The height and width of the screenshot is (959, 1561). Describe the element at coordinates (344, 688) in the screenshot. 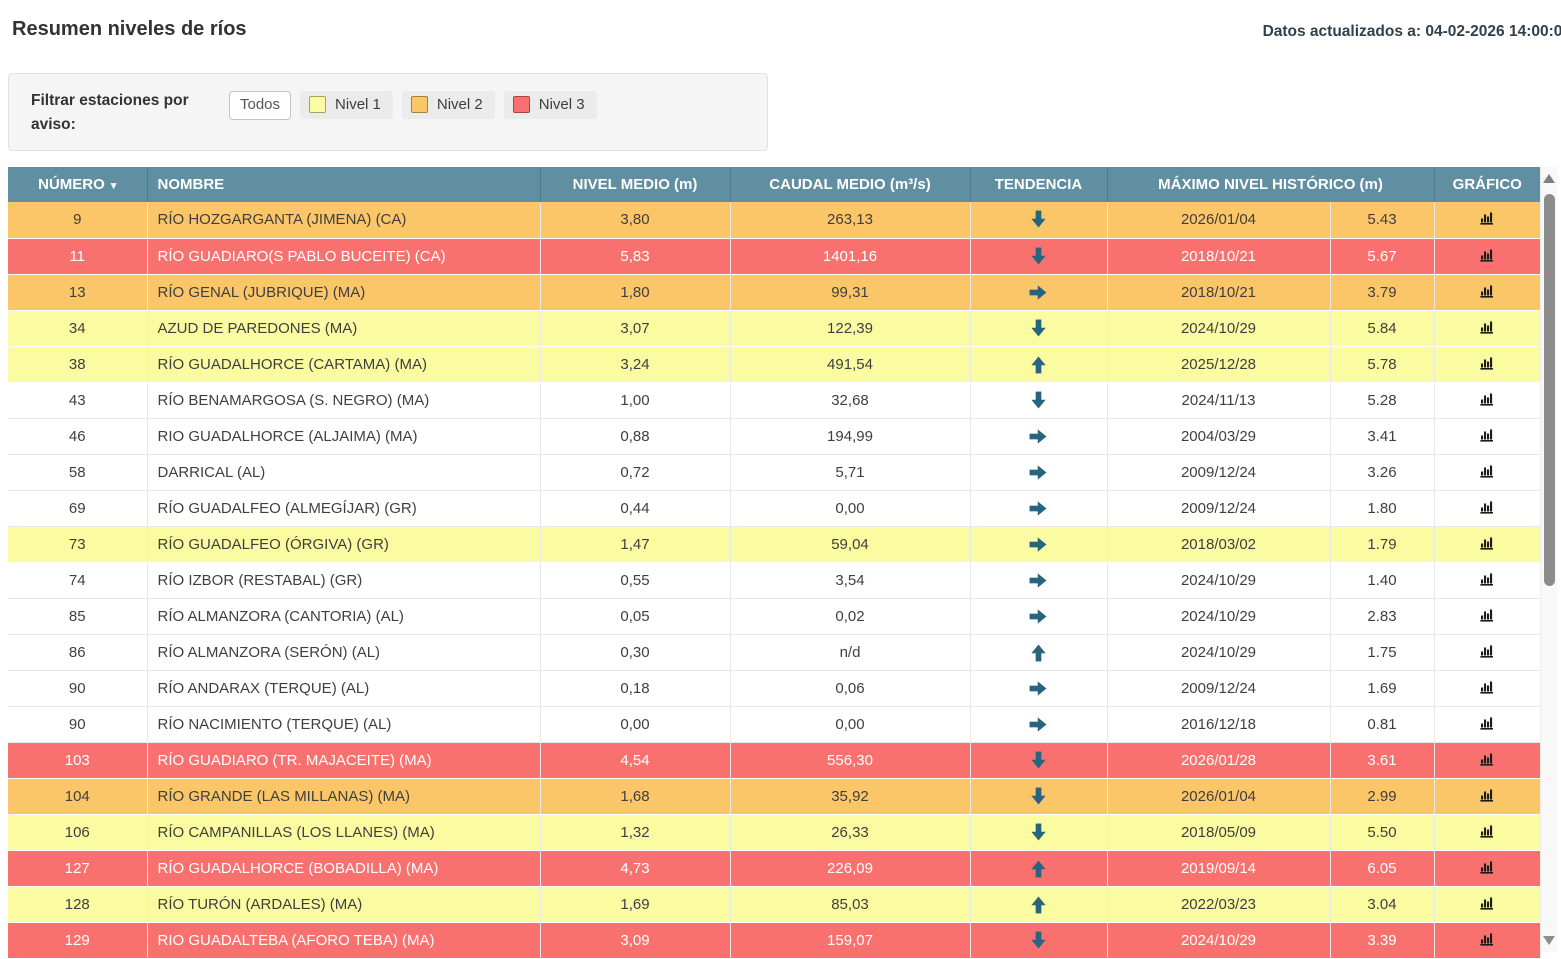

I see `cell-nombre: RÍO ANDARAX (TERQUE) (AL)` at that location.